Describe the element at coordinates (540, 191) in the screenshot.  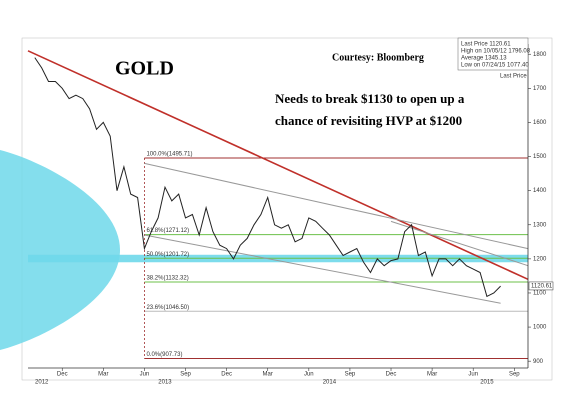
I see `y-tick-label: 1400` at that location.